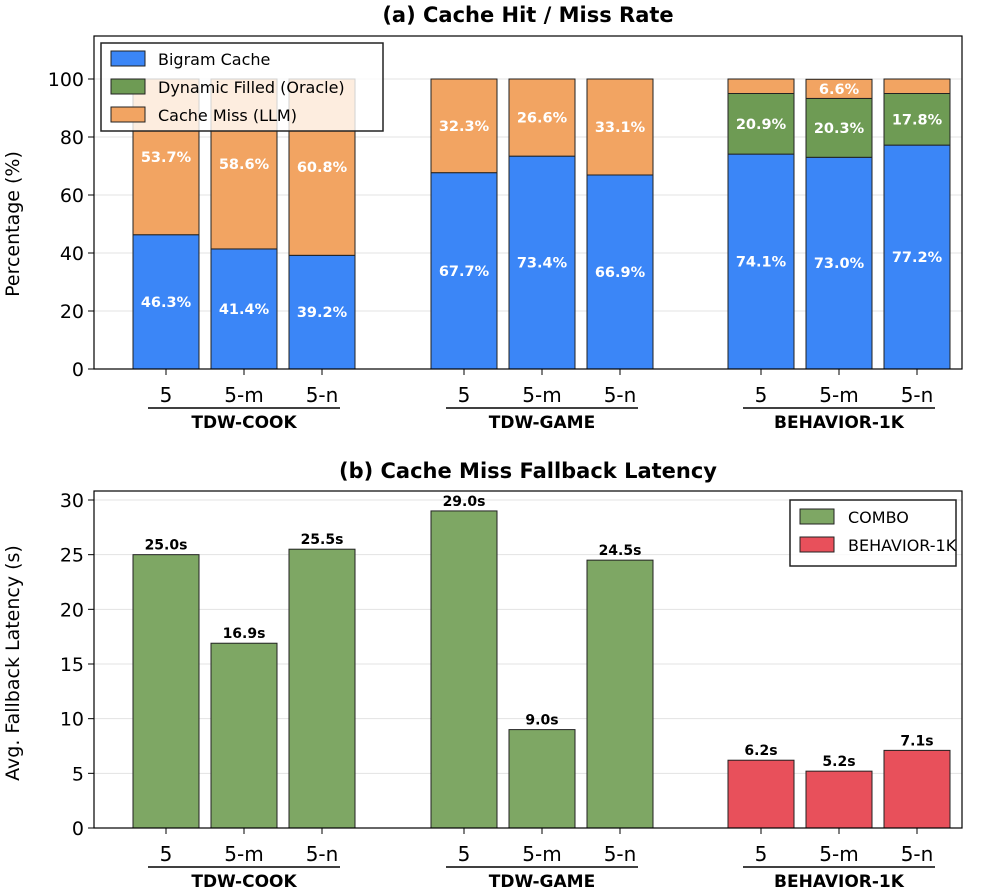 The image size is (996, 890). Describe the element at coordinates (244, 634) in the screenshot. I see `b-bar-label: 16.9s` at that location.